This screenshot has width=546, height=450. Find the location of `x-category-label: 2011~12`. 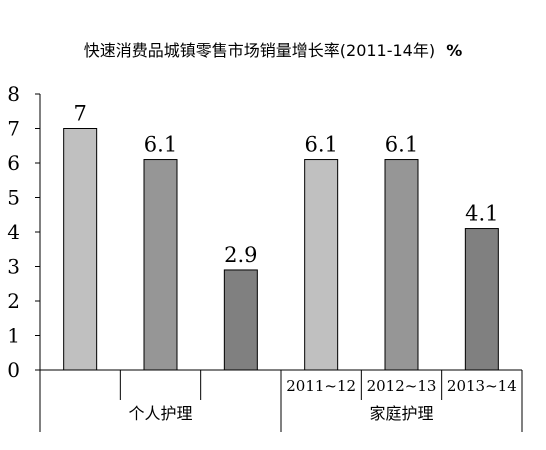

x-category-label: 2011~12 is located at coordinates (321, 386).